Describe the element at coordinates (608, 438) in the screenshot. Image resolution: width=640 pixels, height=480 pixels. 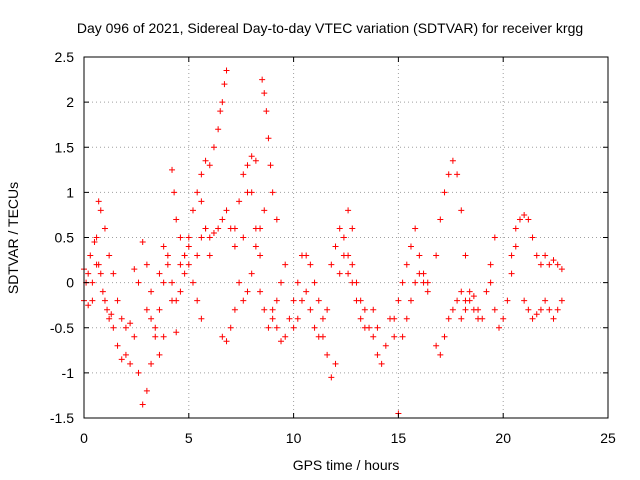
I see `x-tick-label: 25` at that location.